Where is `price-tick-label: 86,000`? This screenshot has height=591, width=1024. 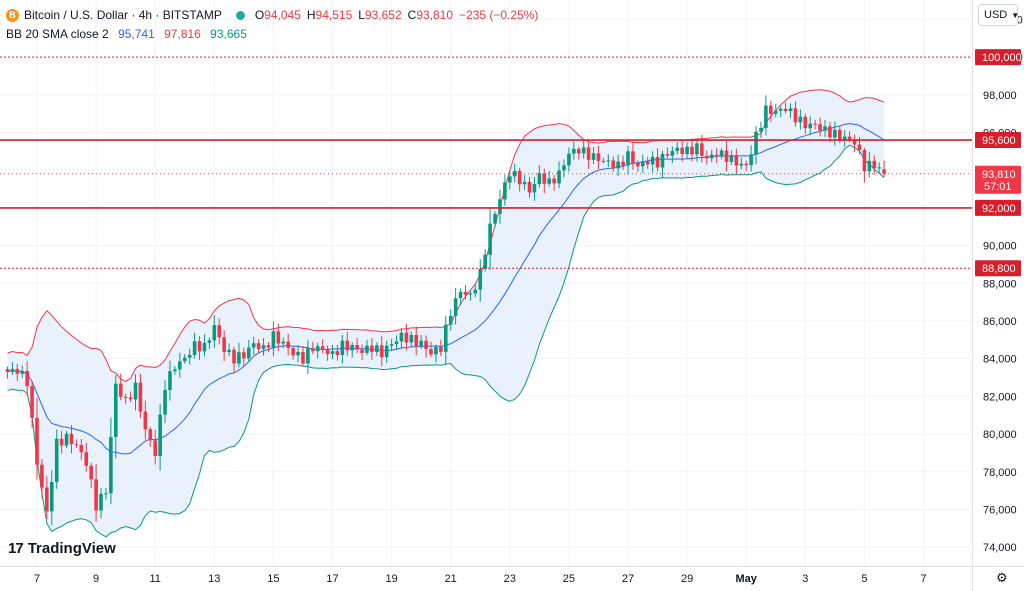
price-tick-label: 86,000 is located at coordinates (1000, 322).